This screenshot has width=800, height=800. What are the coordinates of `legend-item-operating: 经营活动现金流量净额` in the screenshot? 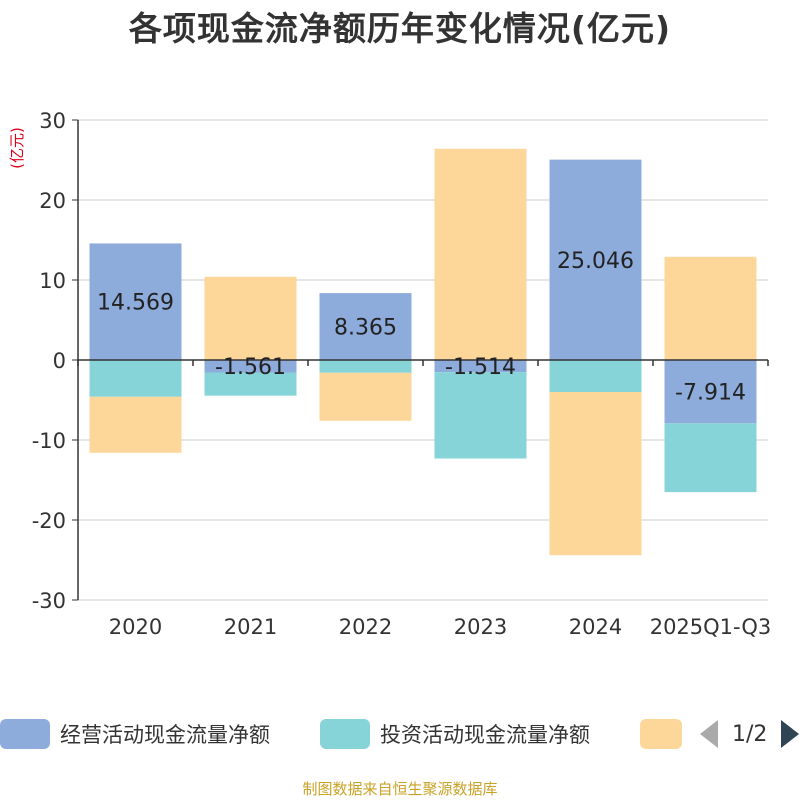 It's located at (135, 734).